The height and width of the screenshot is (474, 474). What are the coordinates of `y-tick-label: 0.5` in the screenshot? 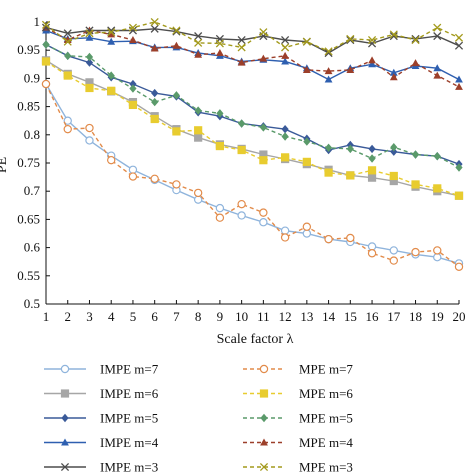 It's located at (32, 303).